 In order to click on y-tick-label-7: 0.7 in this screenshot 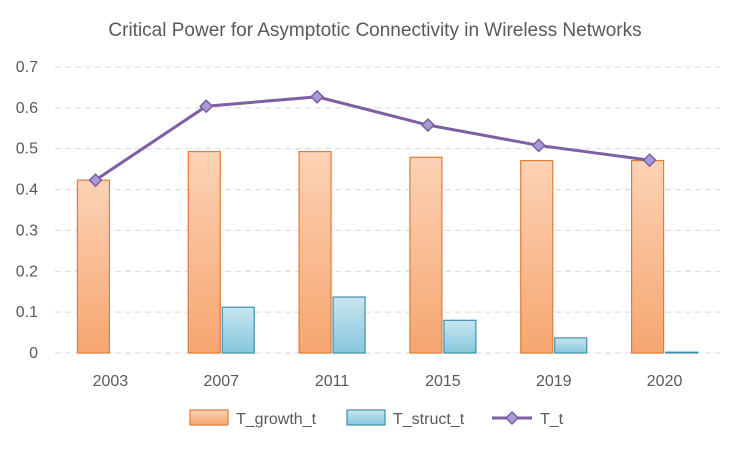, I will do `click(27, 67)`.